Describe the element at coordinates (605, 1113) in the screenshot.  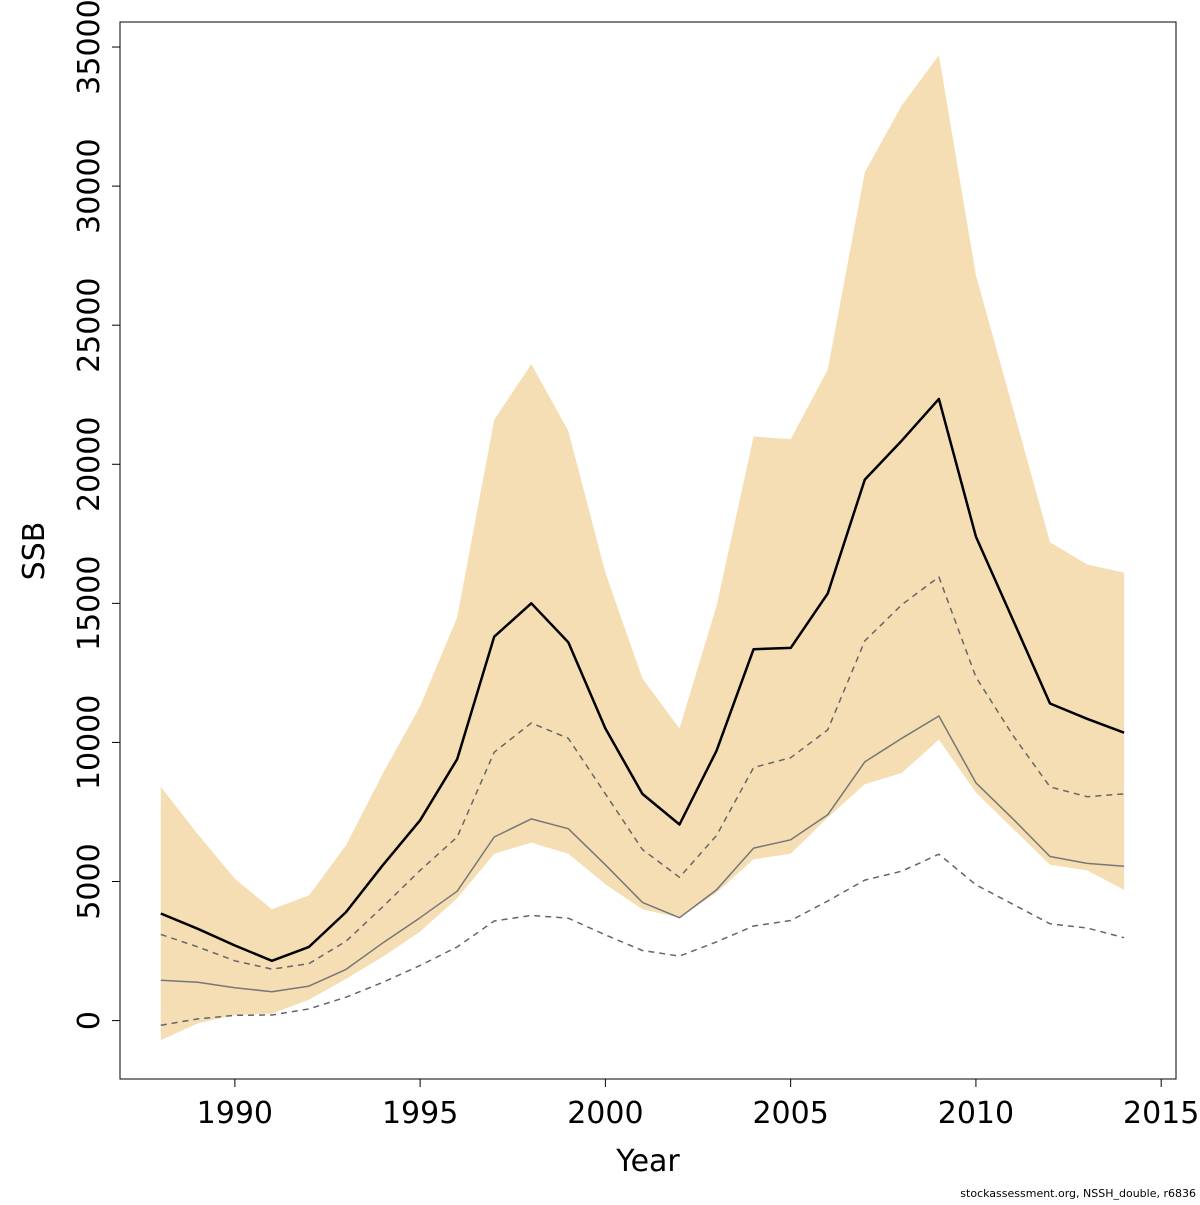
I see `x-tick-label: 2000` at that location.